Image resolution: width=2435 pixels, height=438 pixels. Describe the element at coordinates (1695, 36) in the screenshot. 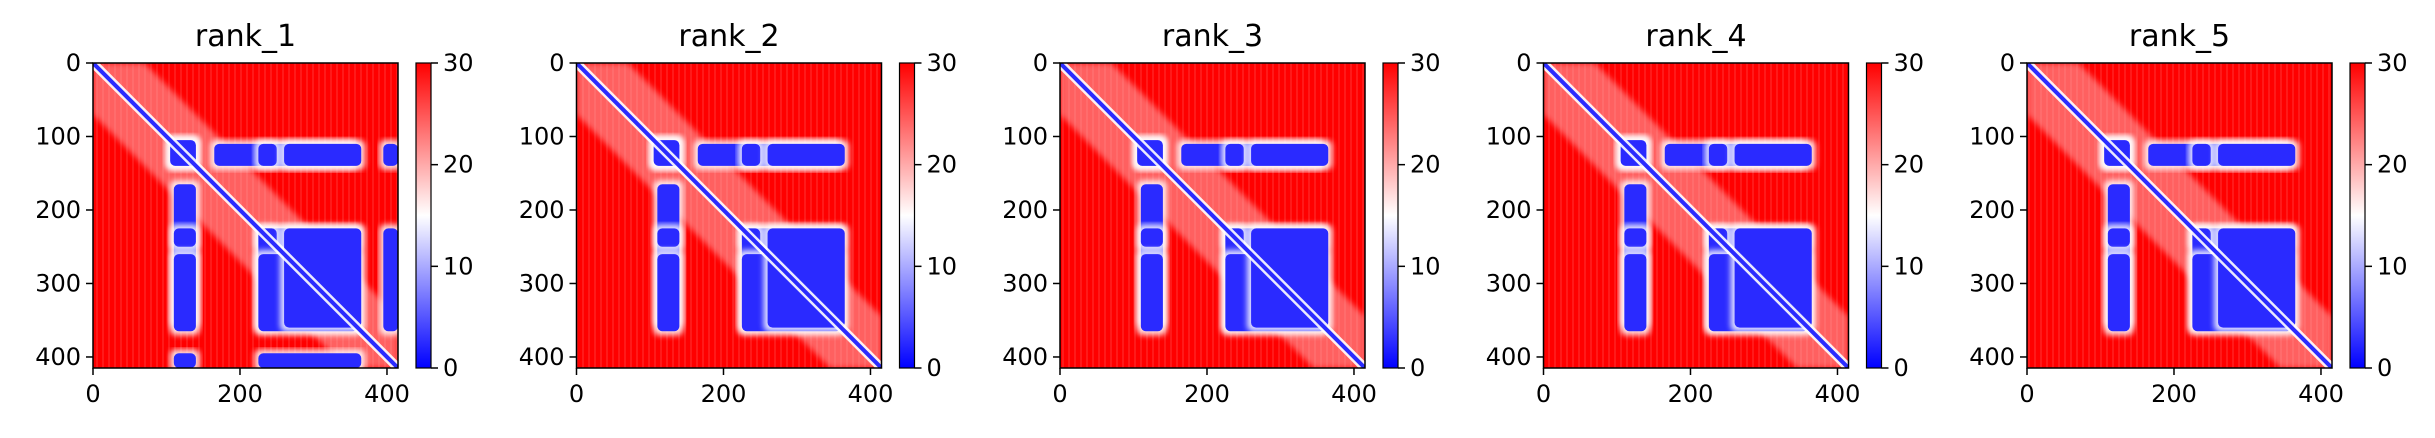

I see `panel-title: rank_4` at that location.